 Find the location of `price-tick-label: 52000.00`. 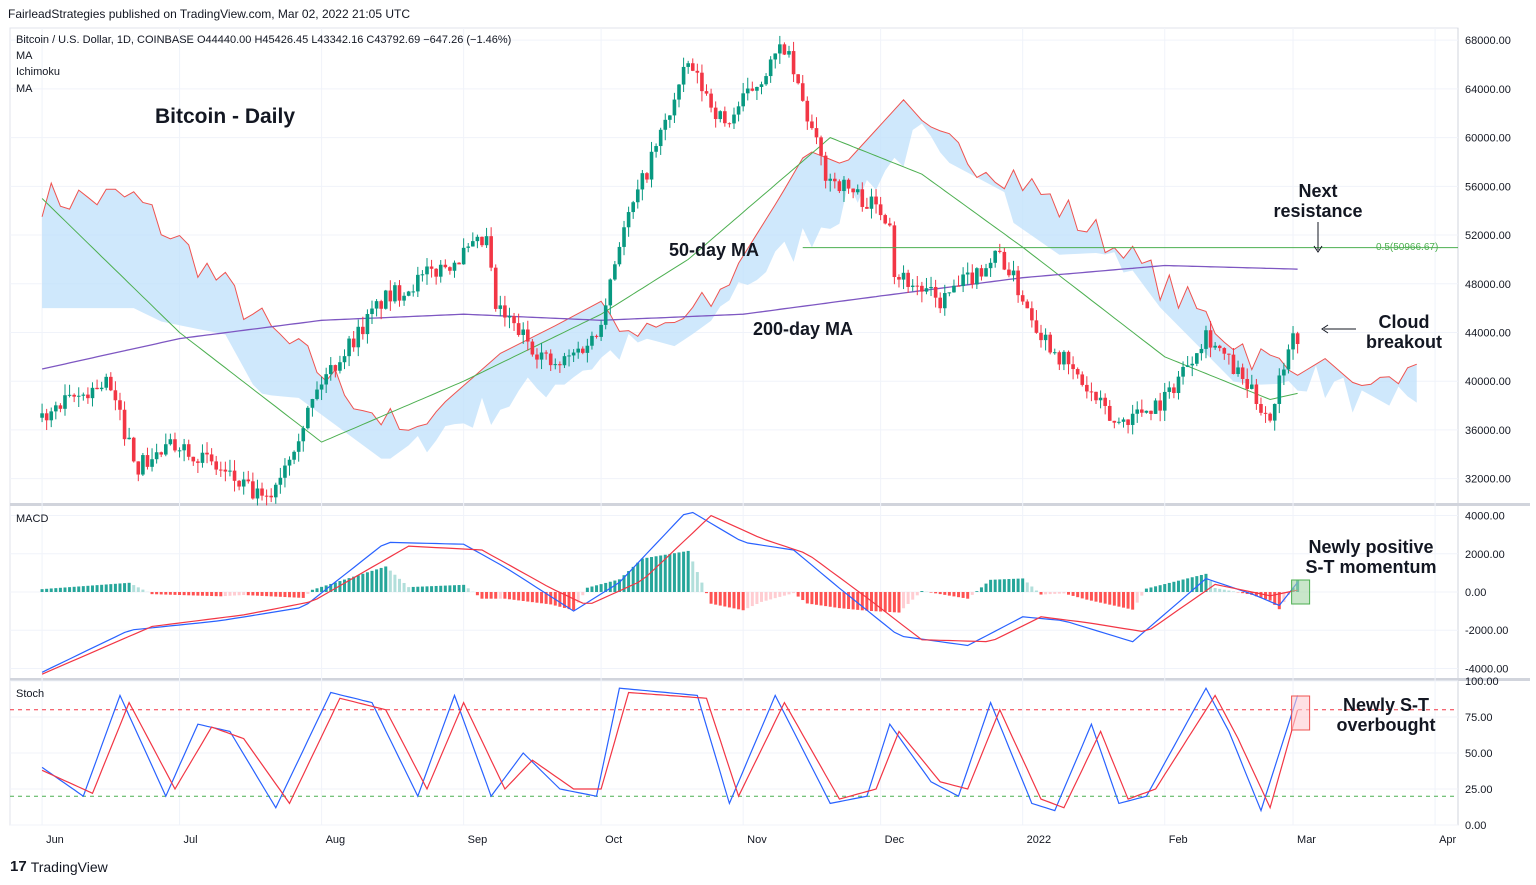

price-tick-label: 52000.00 is located at coordinates (1488, 236).